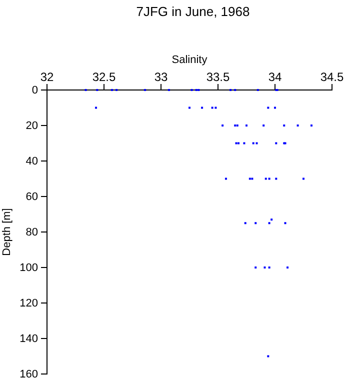  What do you see at coordinates (47, 77) in the screenshot?
I see `x-tick-label: 32` at bounding box center [47, 77].